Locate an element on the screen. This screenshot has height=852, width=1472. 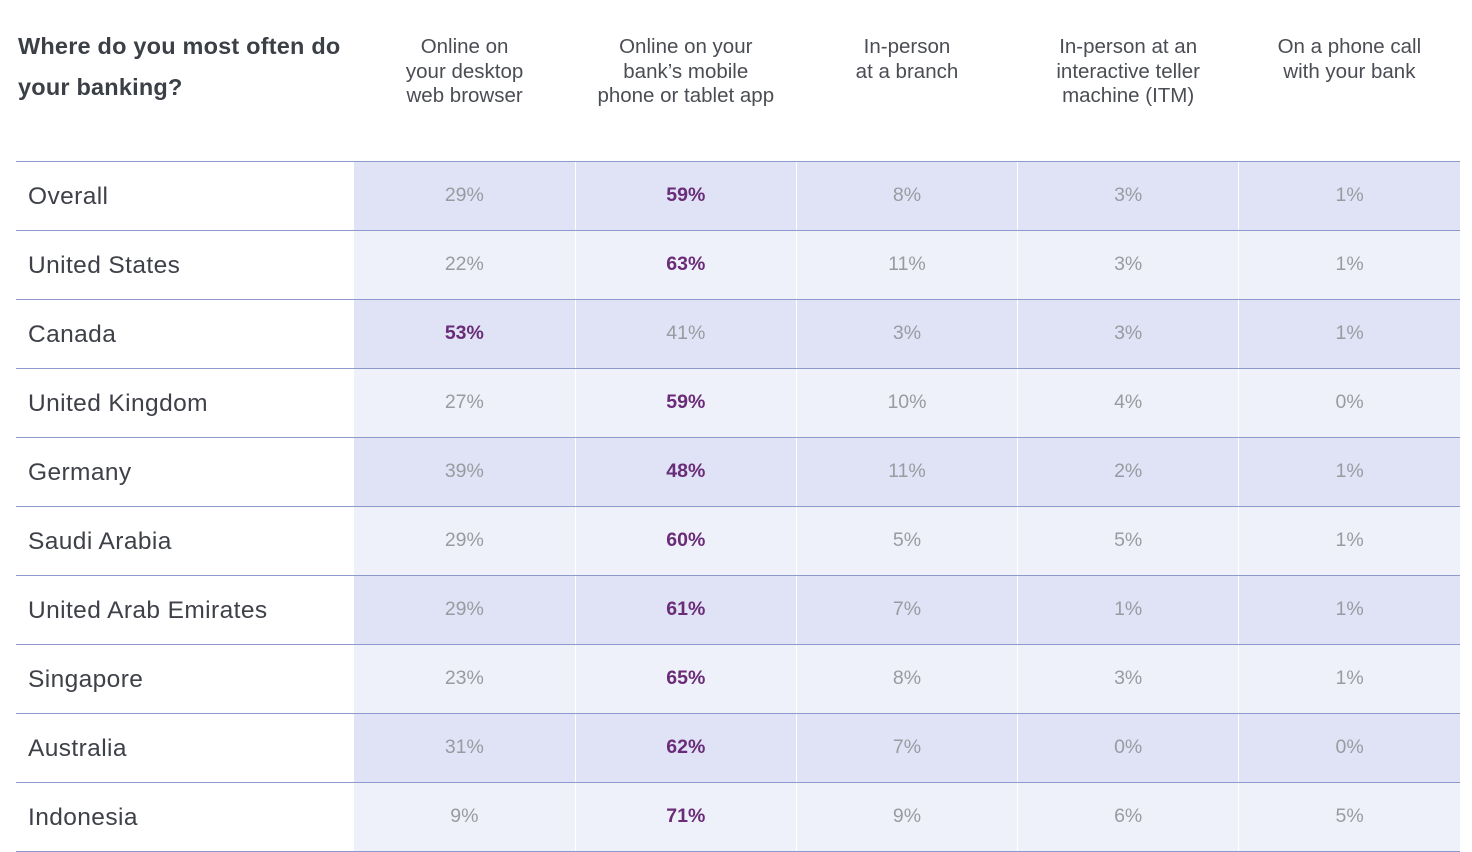
table-row: United Arab Emirates 29% 61% 7% 1% 1% is located at coordinates (738, 610).